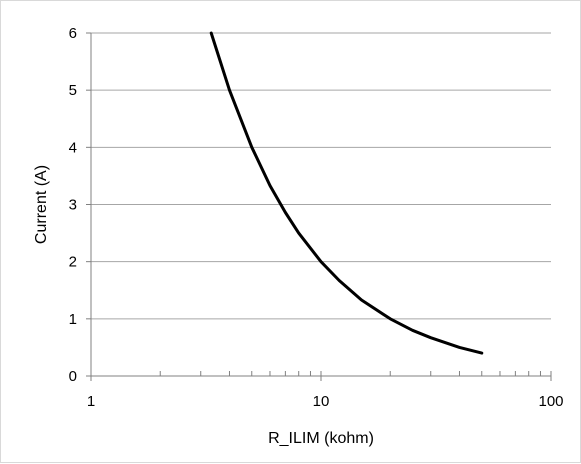  I want to click on y-tick-label: 1, so click(73, 319).